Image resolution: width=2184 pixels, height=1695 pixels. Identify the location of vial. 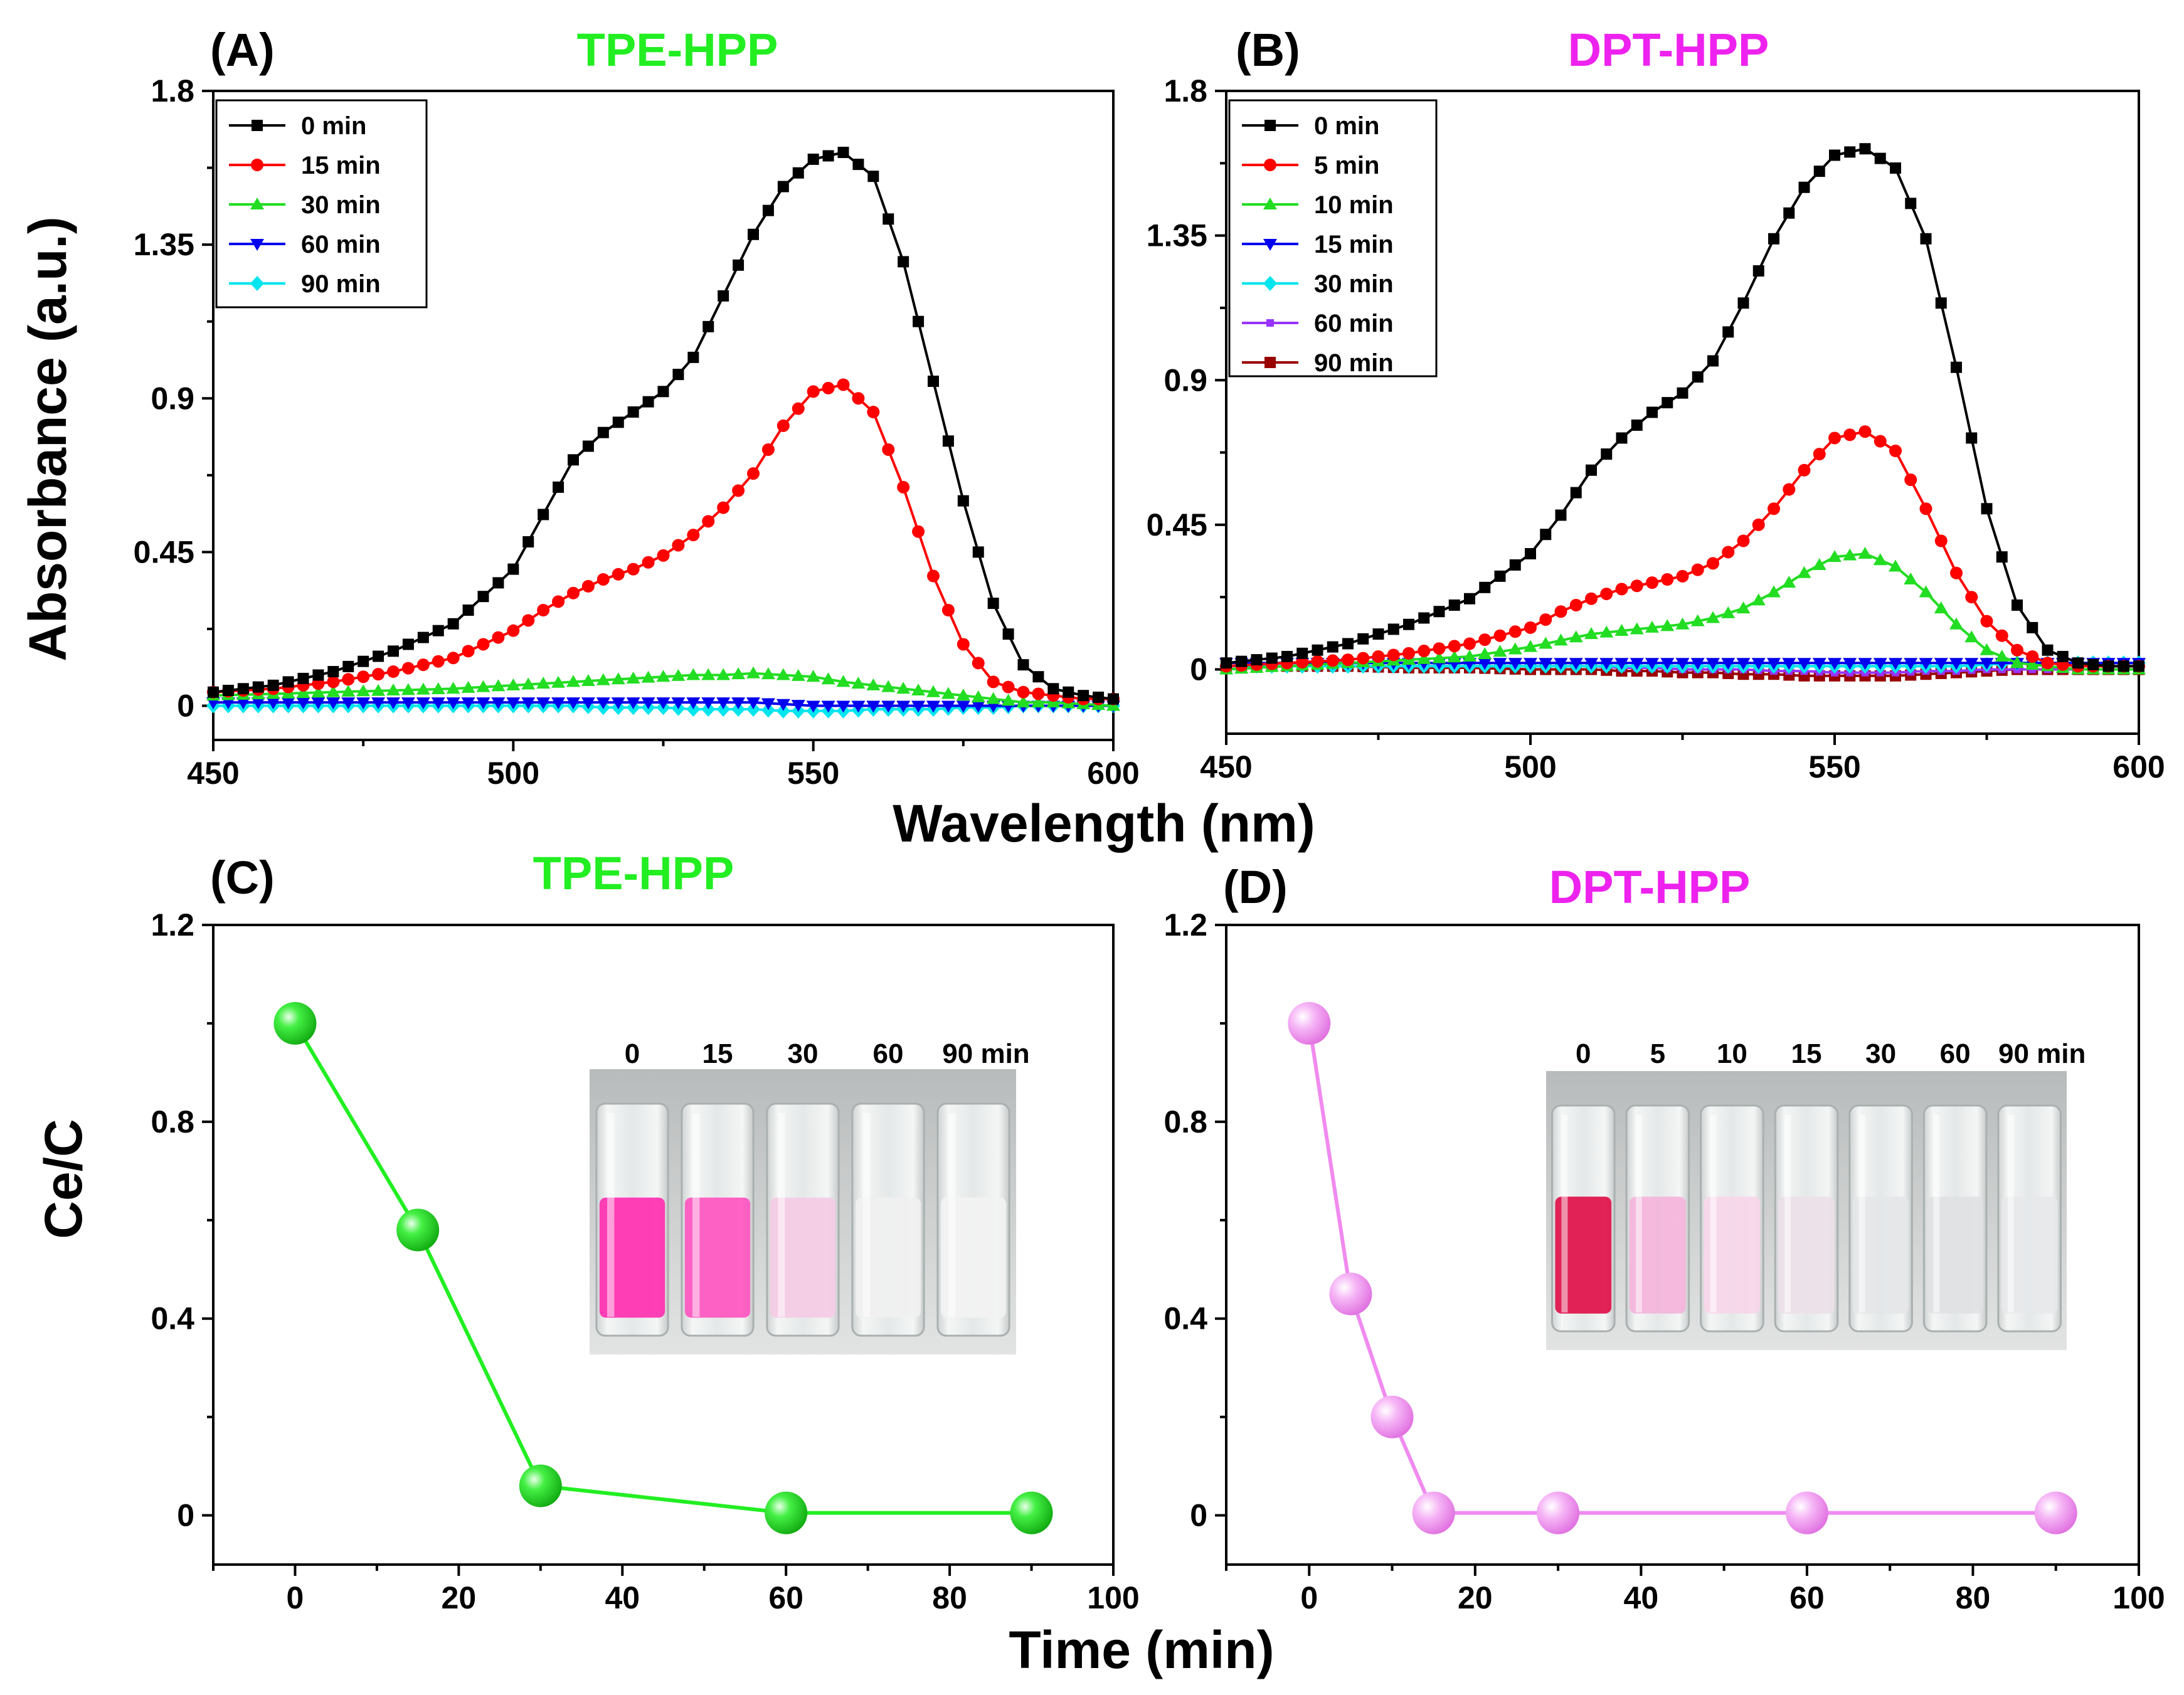
(632, 1219).